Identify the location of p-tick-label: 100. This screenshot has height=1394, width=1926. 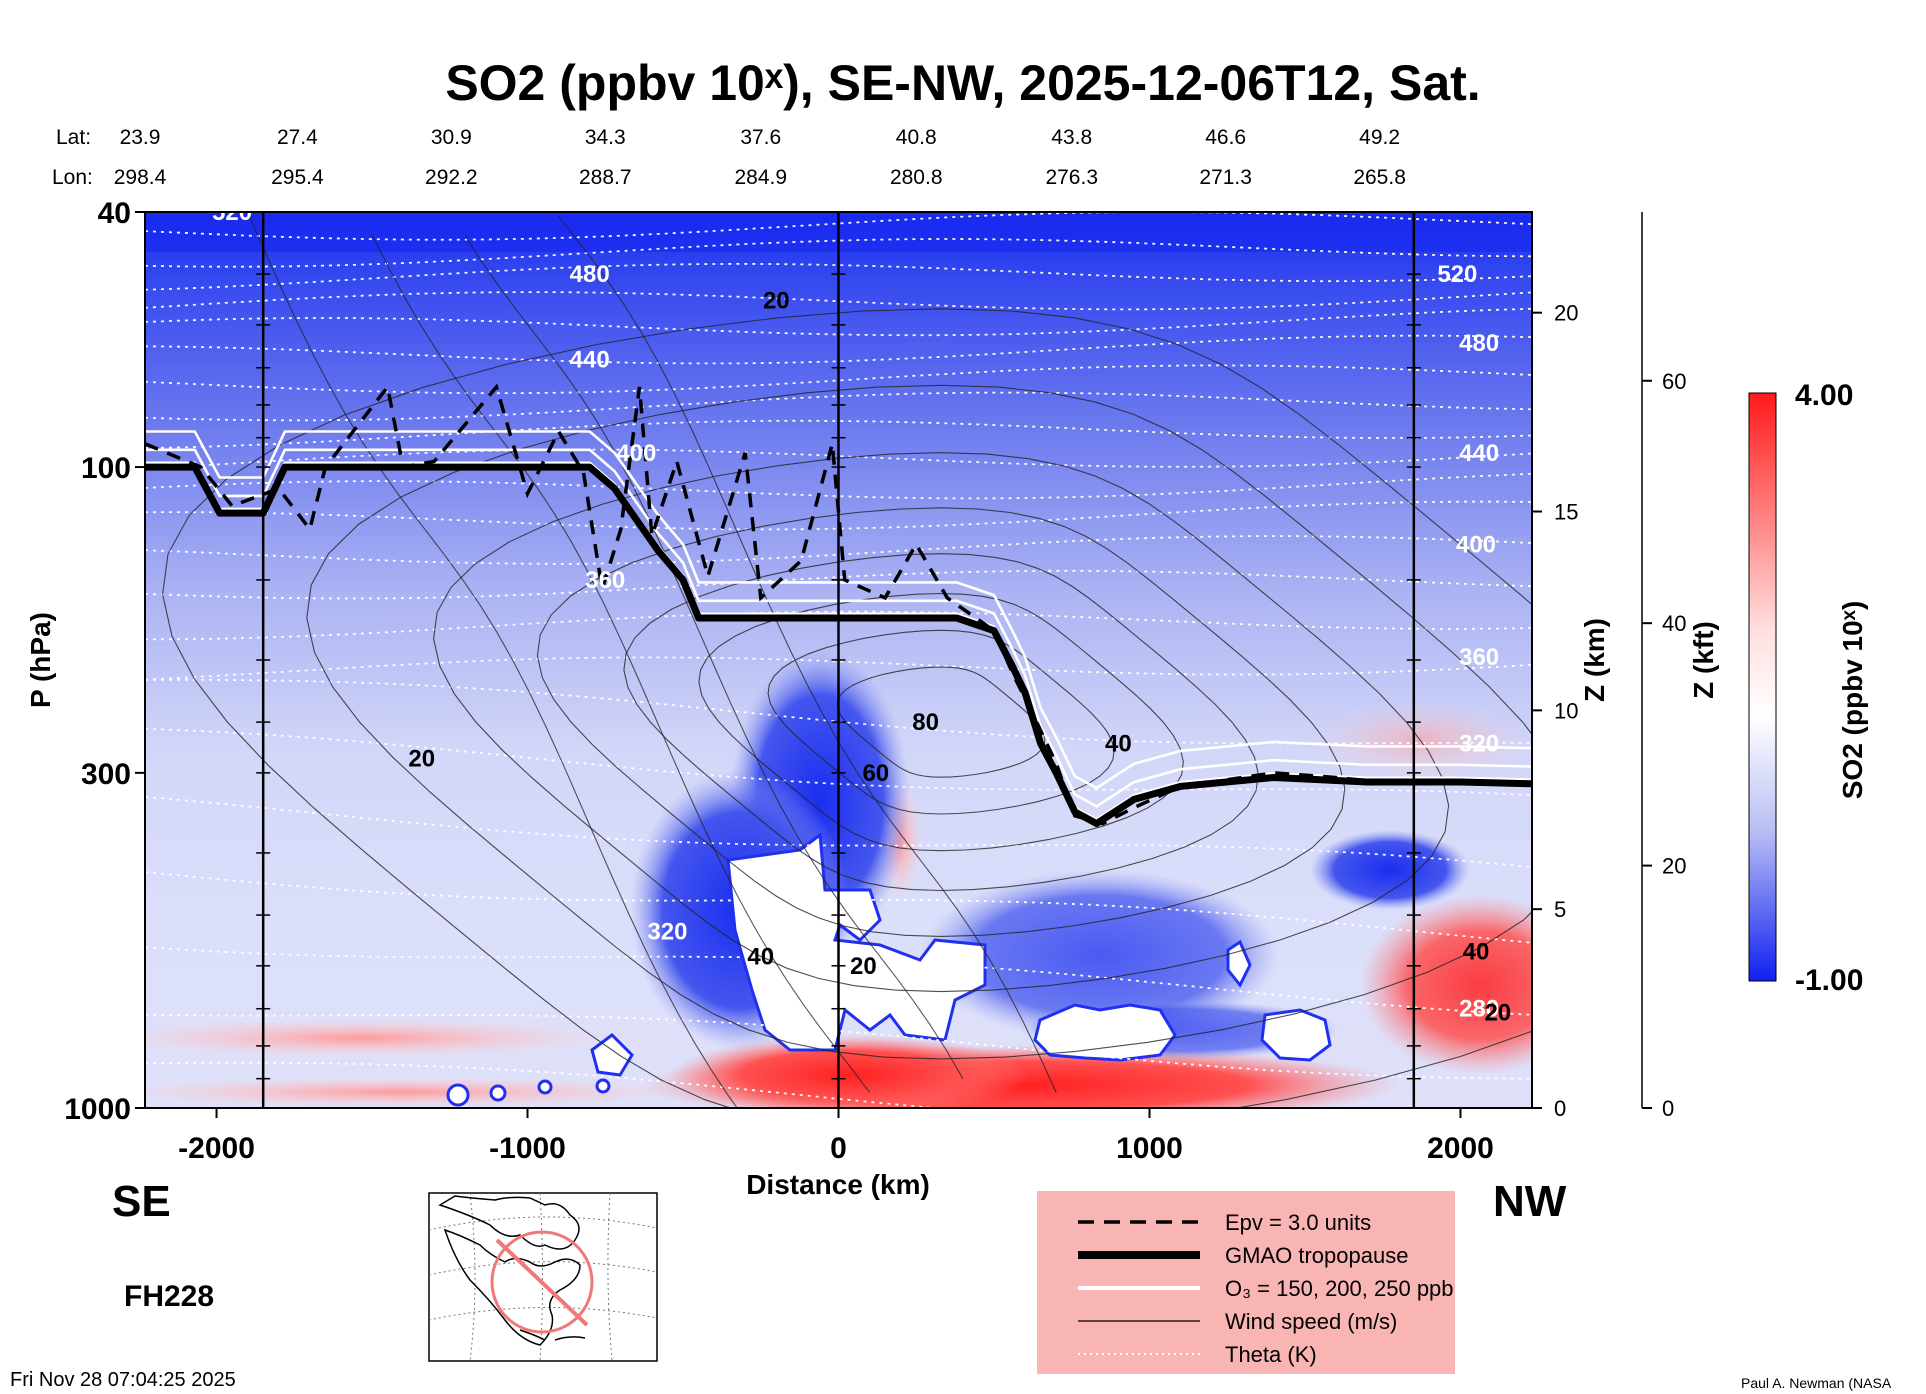
(106, 468).